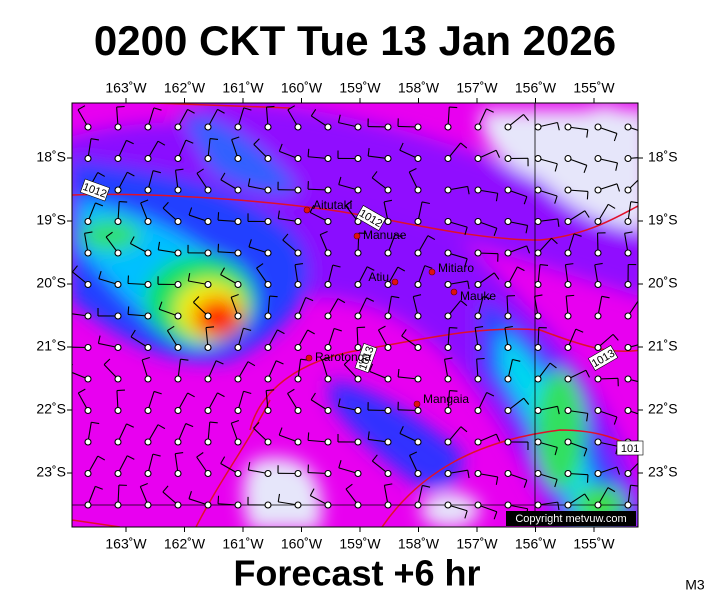 This screenshot has height=600, width=711. Describe the element at coordinates (343, 357) in the screenshot. I see `island-name: Rarotonga` at that location.